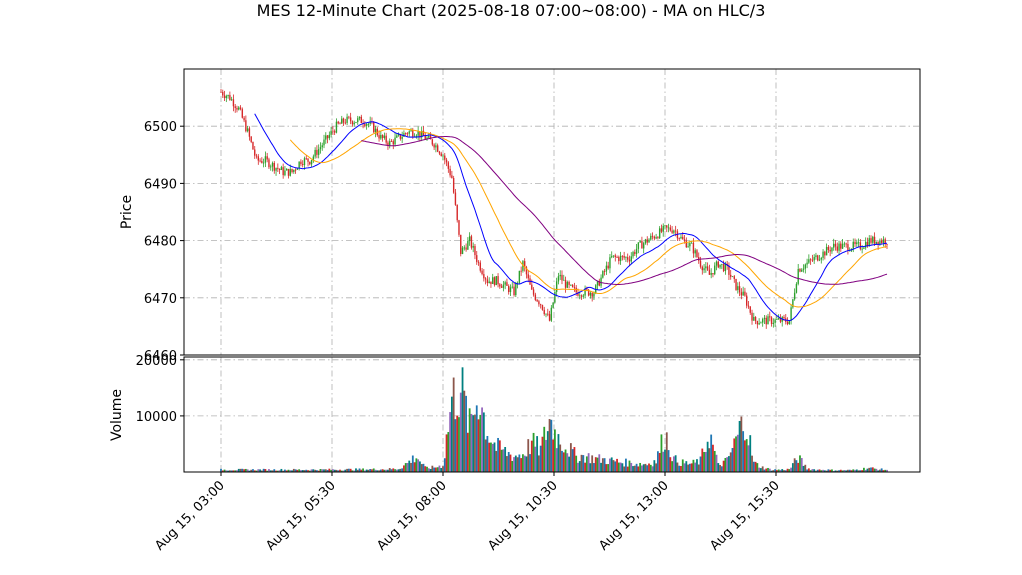  I want to click on x-tick-label: Aug 15, 15:30, so click(745, 516).